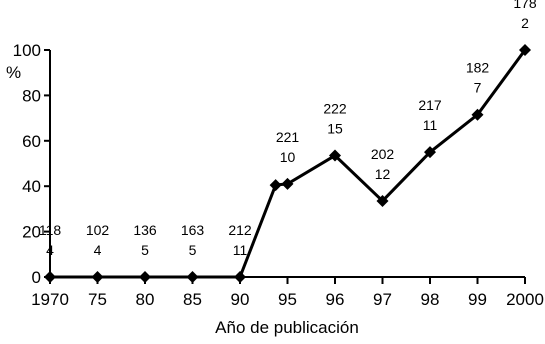 The image size is (545, 344). Describe the element at coordinates (240, 299) in the screenshot. I see `x-tick-label: 90` at that location.